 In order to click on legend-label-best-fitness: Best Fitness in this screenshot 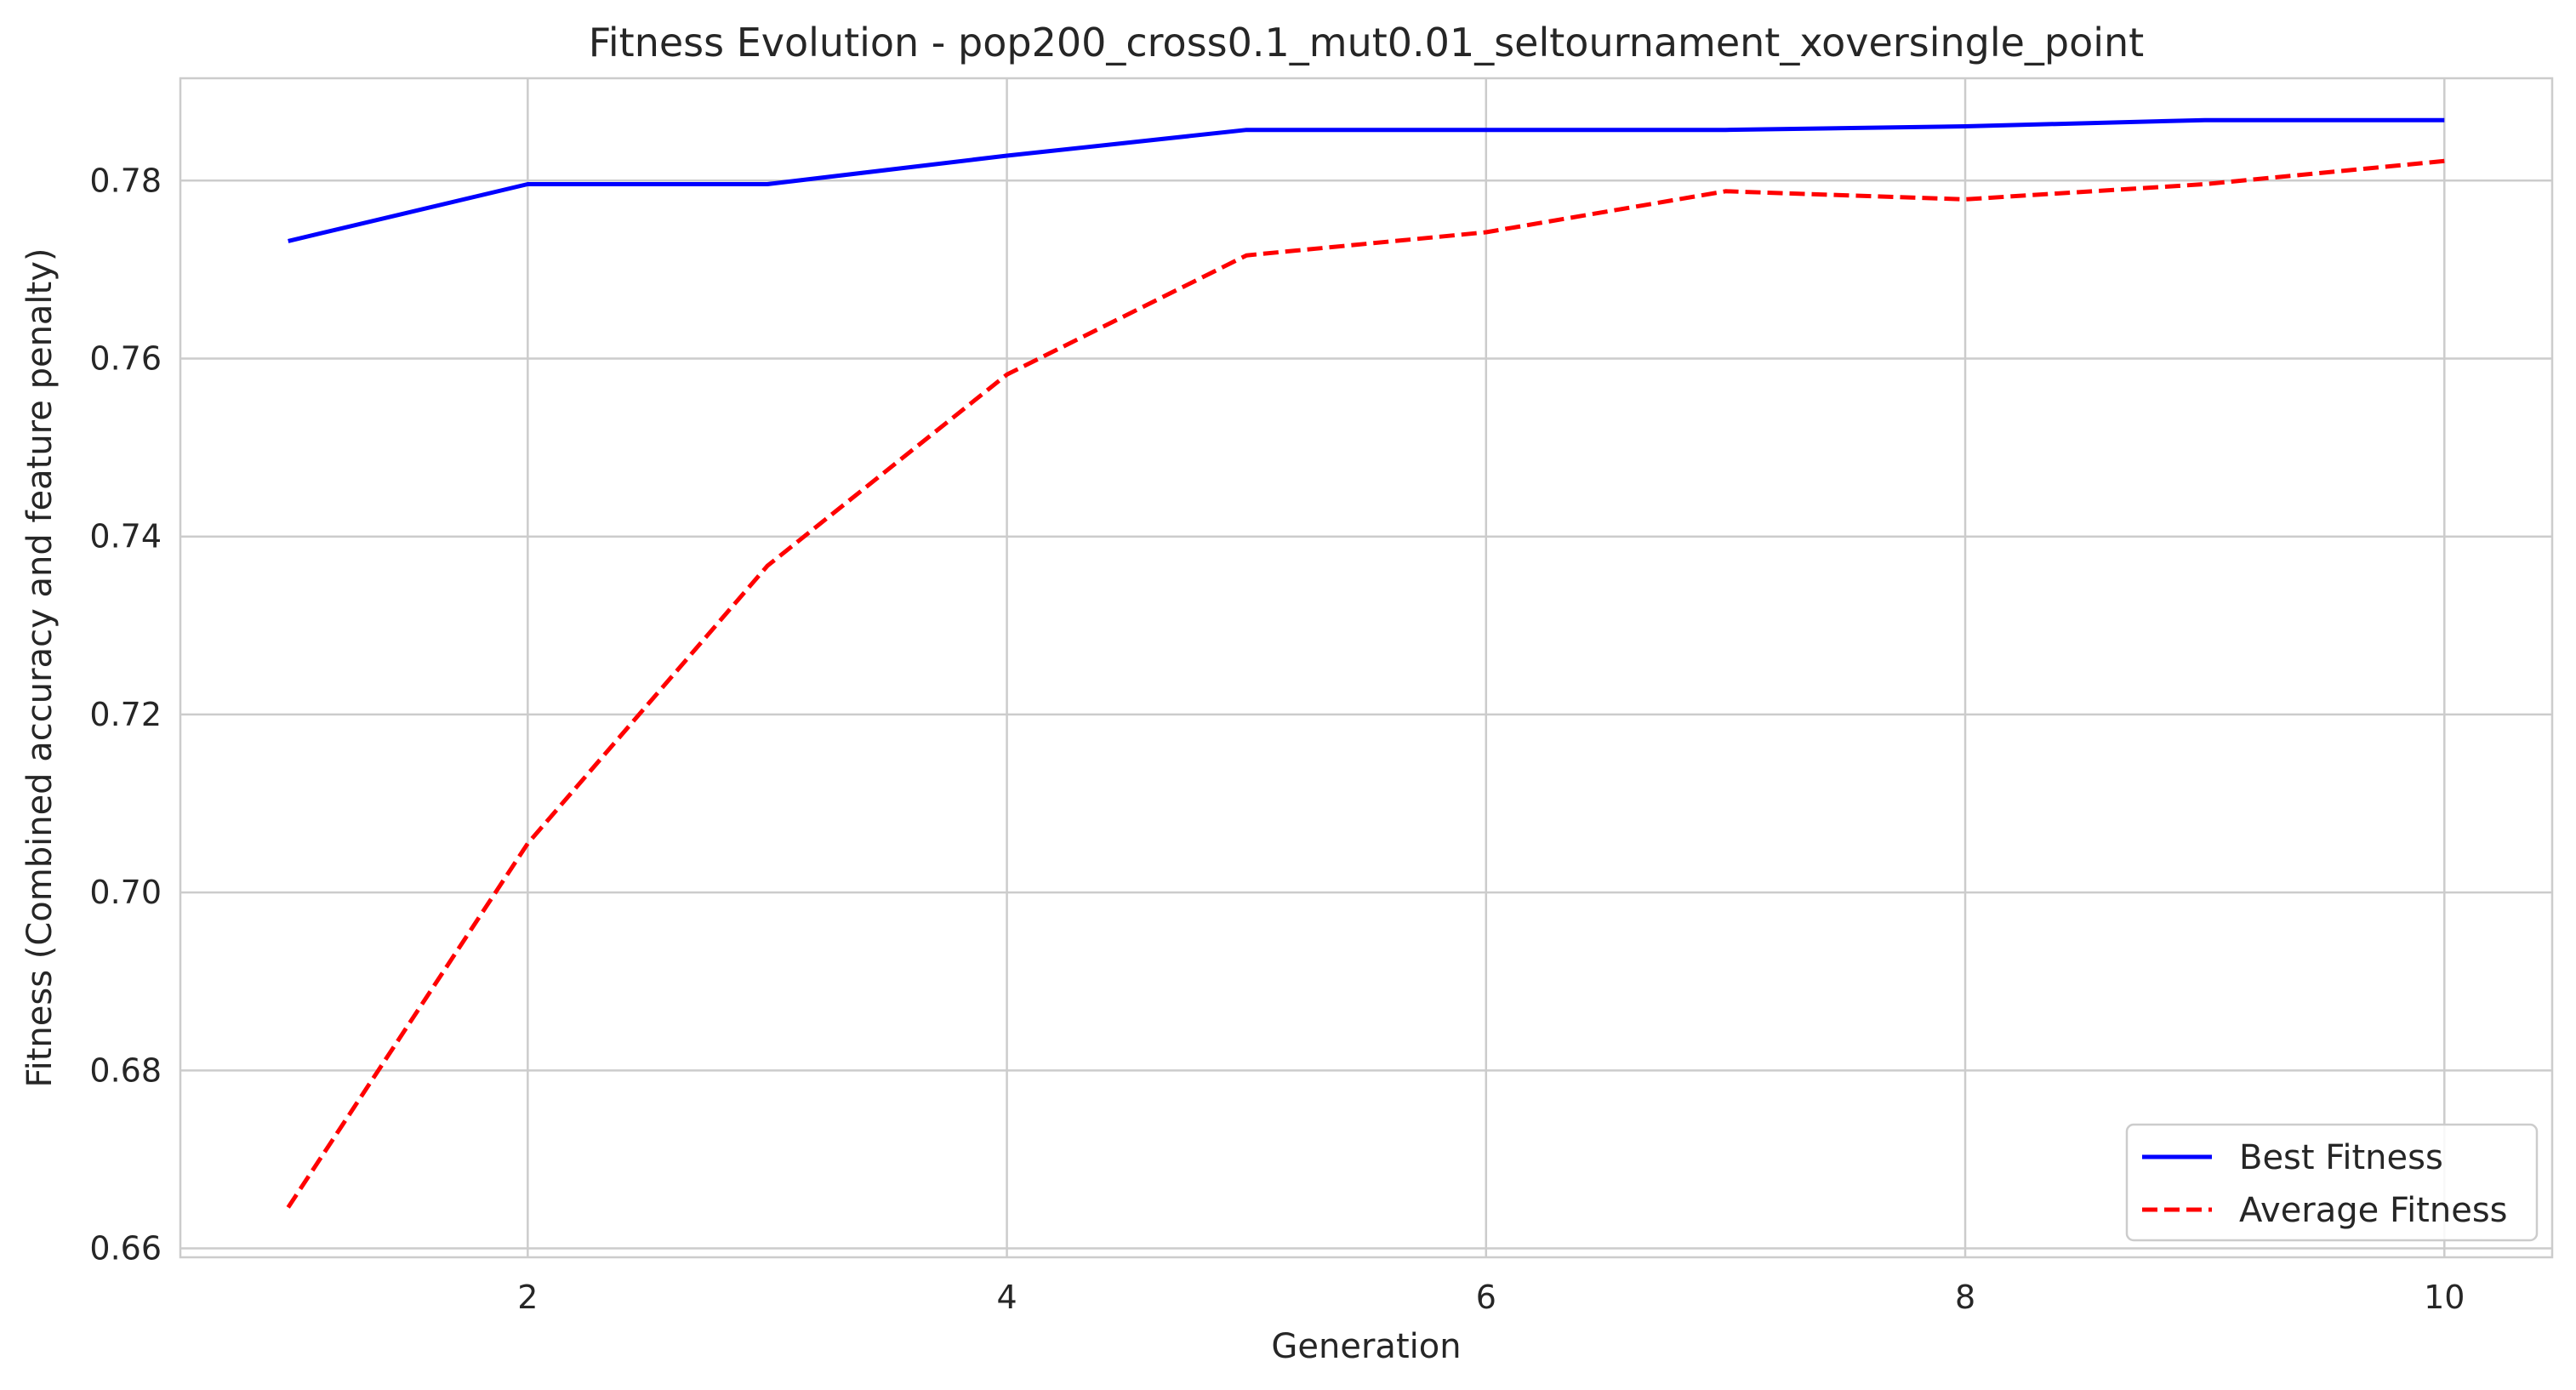, I will do `click(2341, 1157)`.